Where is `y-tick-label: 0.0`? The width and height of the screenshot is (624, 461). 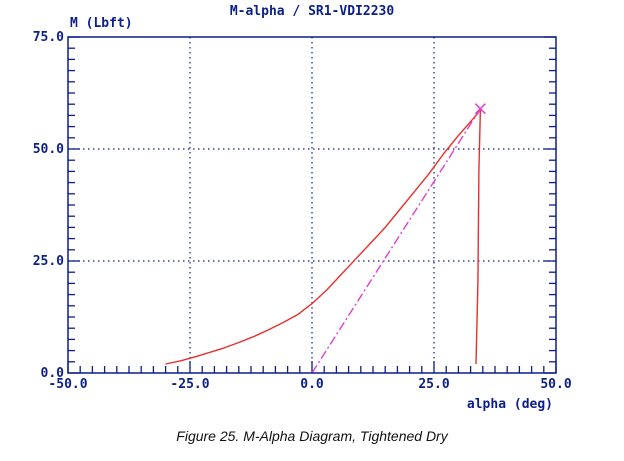 y-tick-label: 0.0 is located at coordinates (53, 373).